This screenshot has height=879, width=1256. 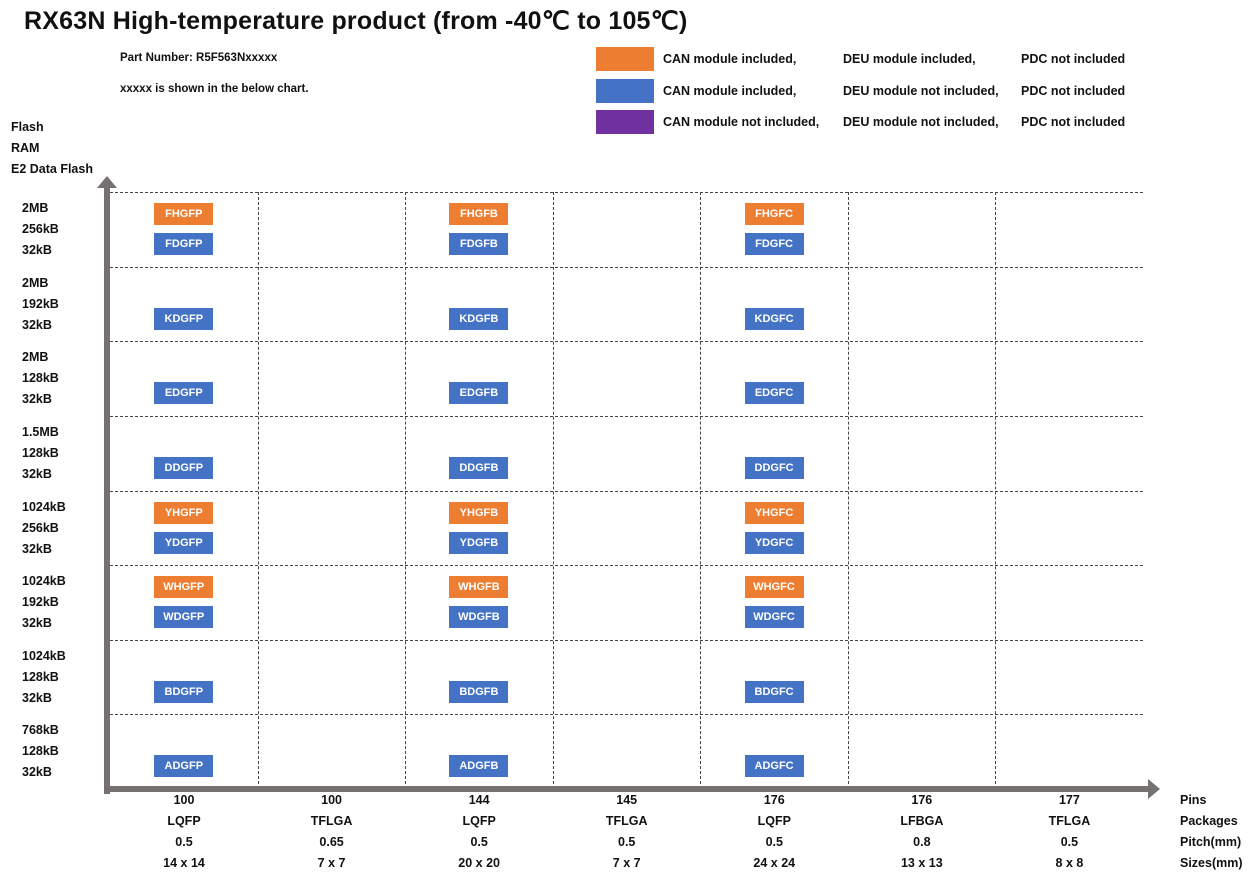 What do you see at coordinates (40, 431) in the screenshot?
I see `row-label-flash: 1.5MB` at bounding box center [40, 431].